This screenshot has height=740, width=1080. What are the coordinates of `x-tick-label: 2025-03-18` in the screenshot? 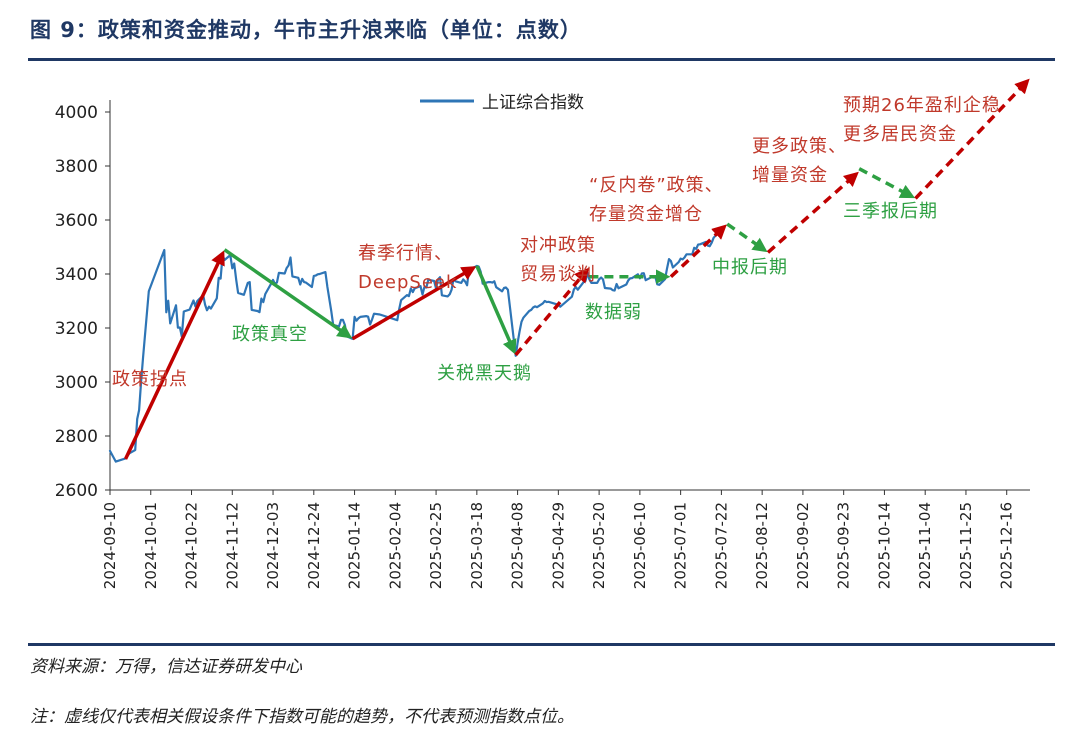 It's located at (477, 545).